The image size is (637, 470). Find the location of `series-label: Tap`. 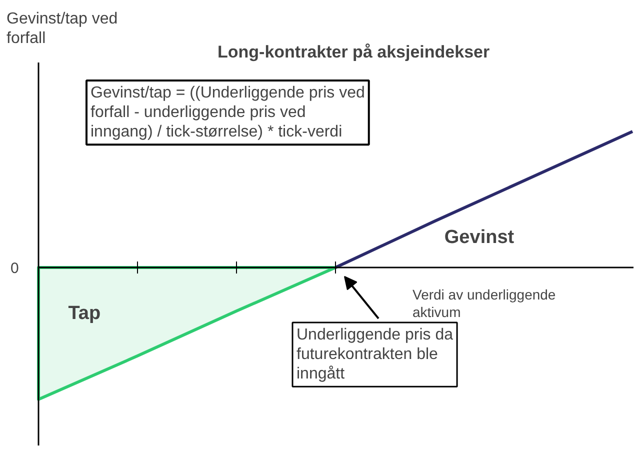

series-label: Tap is located at coordinates (84, 313).